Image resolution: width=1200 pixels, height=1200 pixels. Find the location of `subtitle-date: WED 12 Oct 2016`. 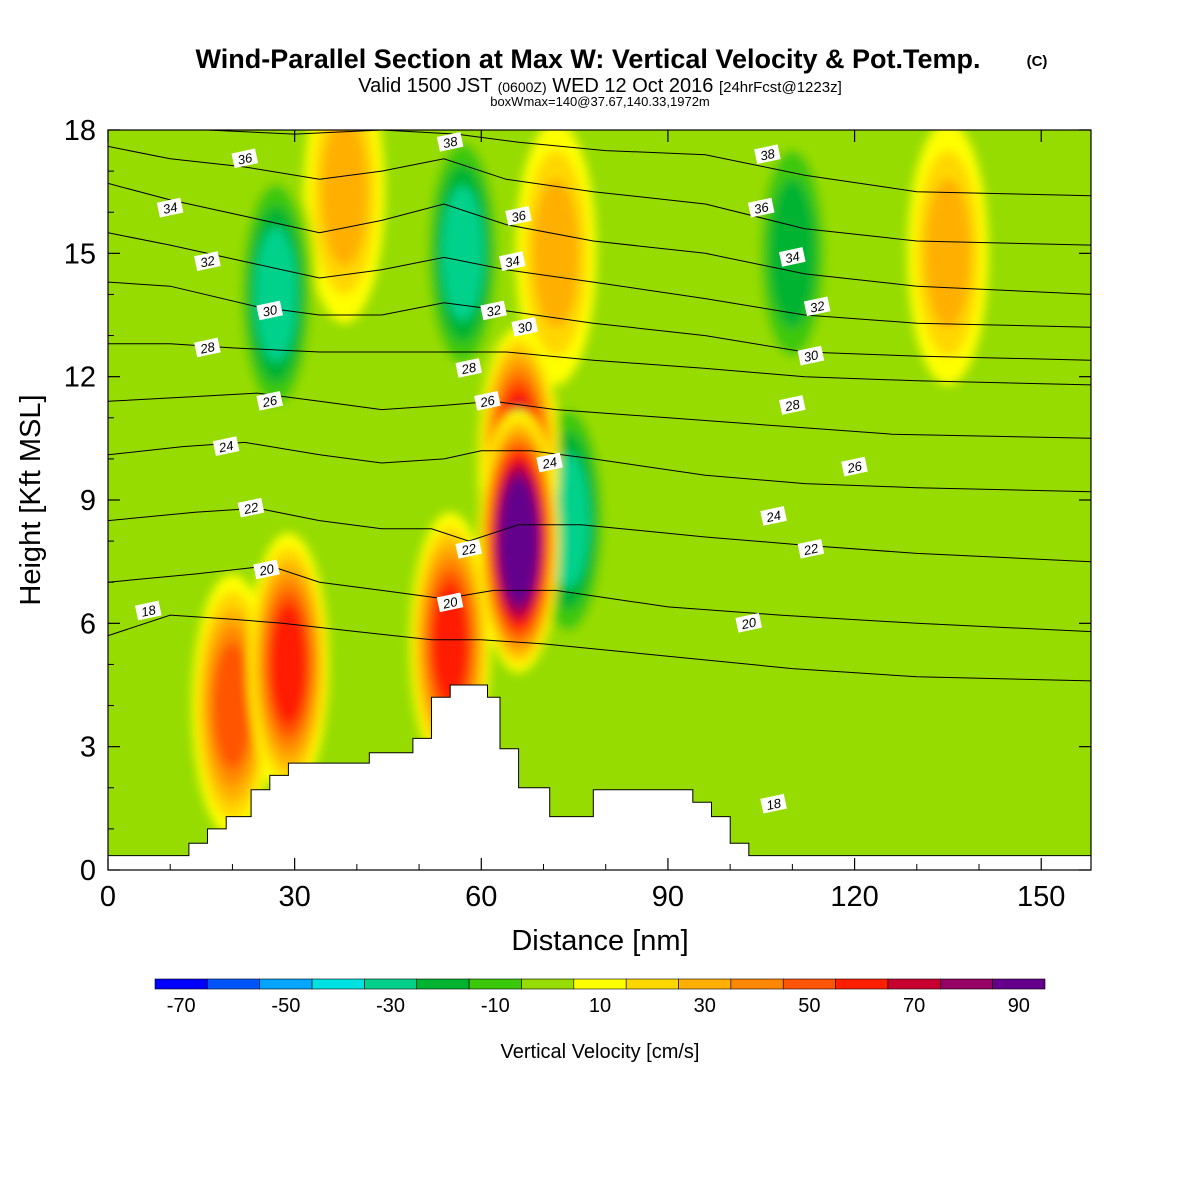

subtitle-date: WED 12 Oct 2016 is located at coordinates (632, 86).